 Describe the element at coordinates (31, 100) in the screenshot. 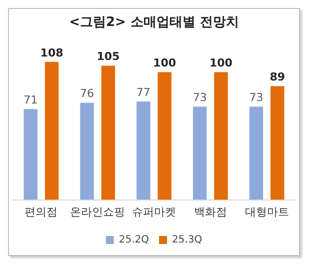

I see `data-label: 71` at that location.